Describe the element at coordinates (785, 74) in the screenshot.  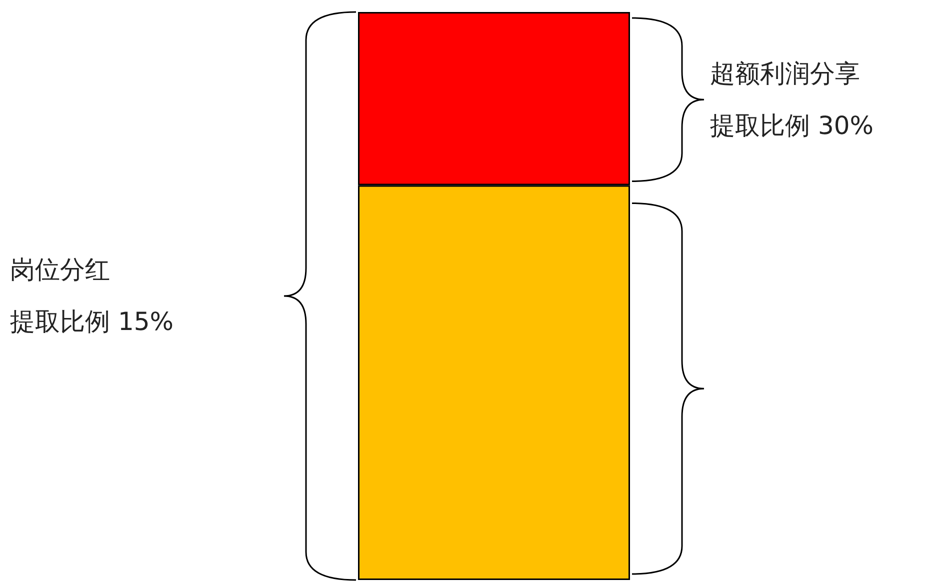
I see `text: 超额利润分享` at that location.